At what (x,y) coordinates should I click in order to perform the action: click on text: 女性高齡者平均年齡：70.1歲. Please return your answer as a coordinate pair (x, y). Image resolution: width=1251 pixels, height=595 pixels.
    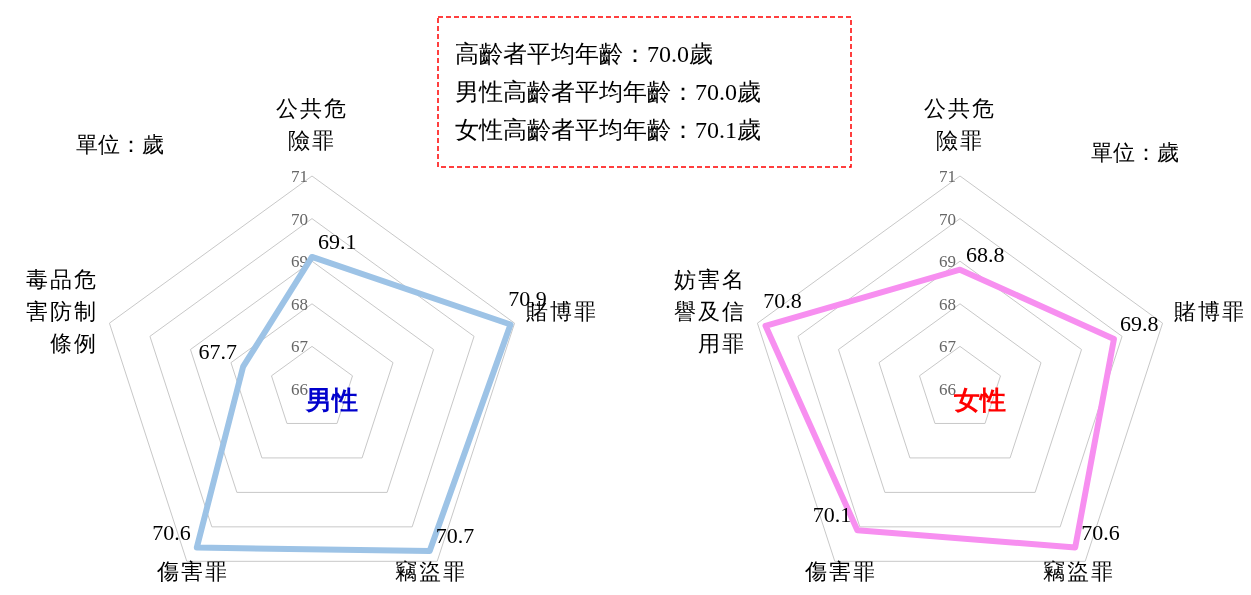
    Looking at the image, I should click on (608, 130).